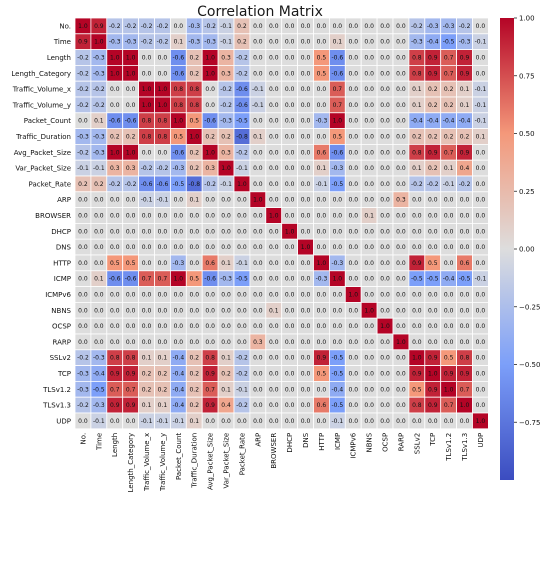 The width and height of the screenshot is (550, 585). What do you see at coordinates (60, 358) in the screenshot?
I see `row-tick-label: SSLv2` at bounding box center [60, 358].